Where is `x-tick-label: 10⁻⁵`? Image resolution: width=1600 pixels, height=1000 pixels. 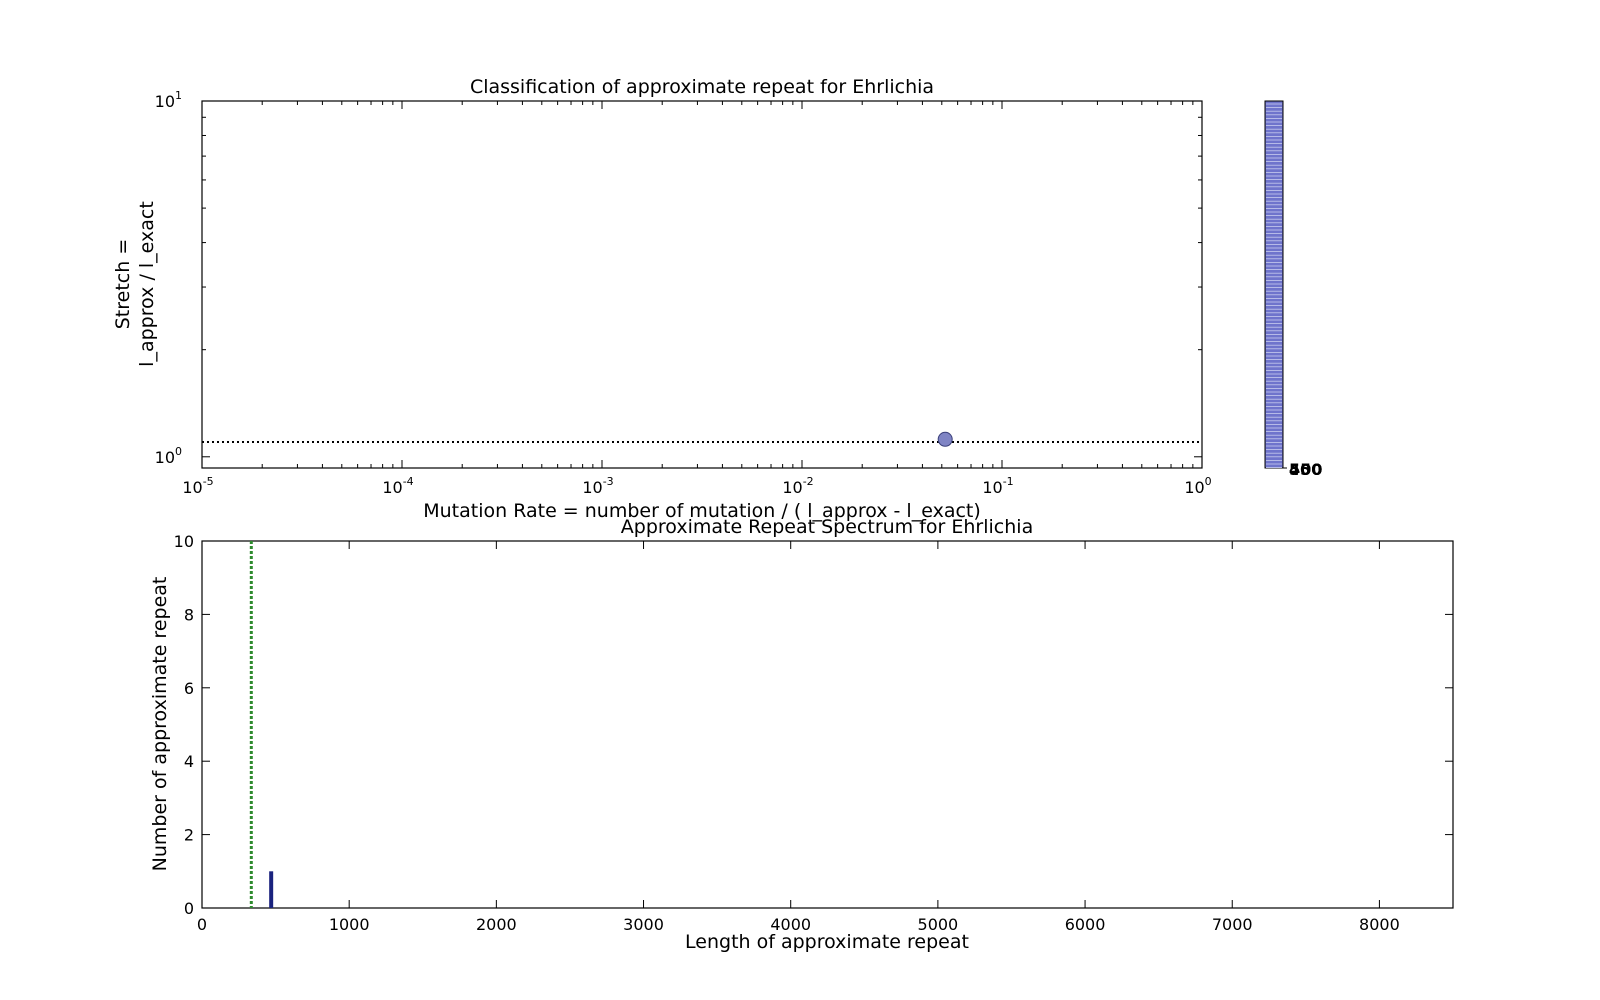
x-tick-label: 10⁻⁵ is located at coordinates (197, 486).